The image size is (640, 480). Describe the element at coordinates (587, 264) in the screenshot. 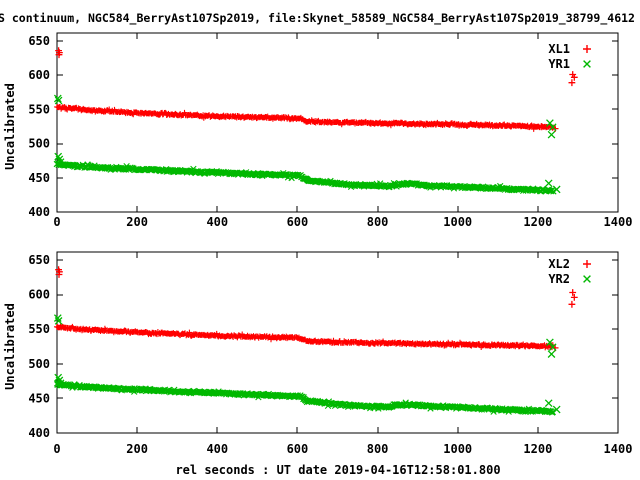

I see `legend-marker-XL2` at that location.